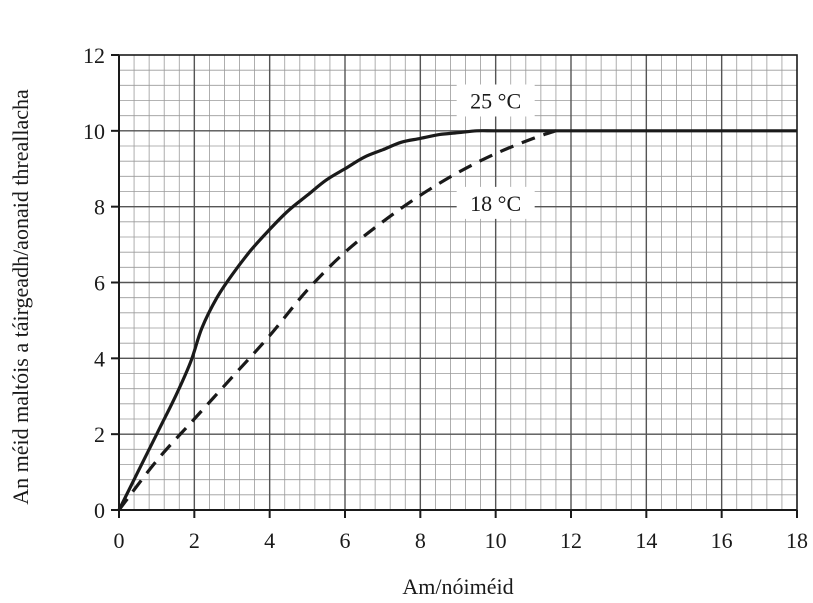  What do you see at coordinates (797, 540) in the screenshot?
I see `x-tick-label: 18` at bounding box center [797, 540].